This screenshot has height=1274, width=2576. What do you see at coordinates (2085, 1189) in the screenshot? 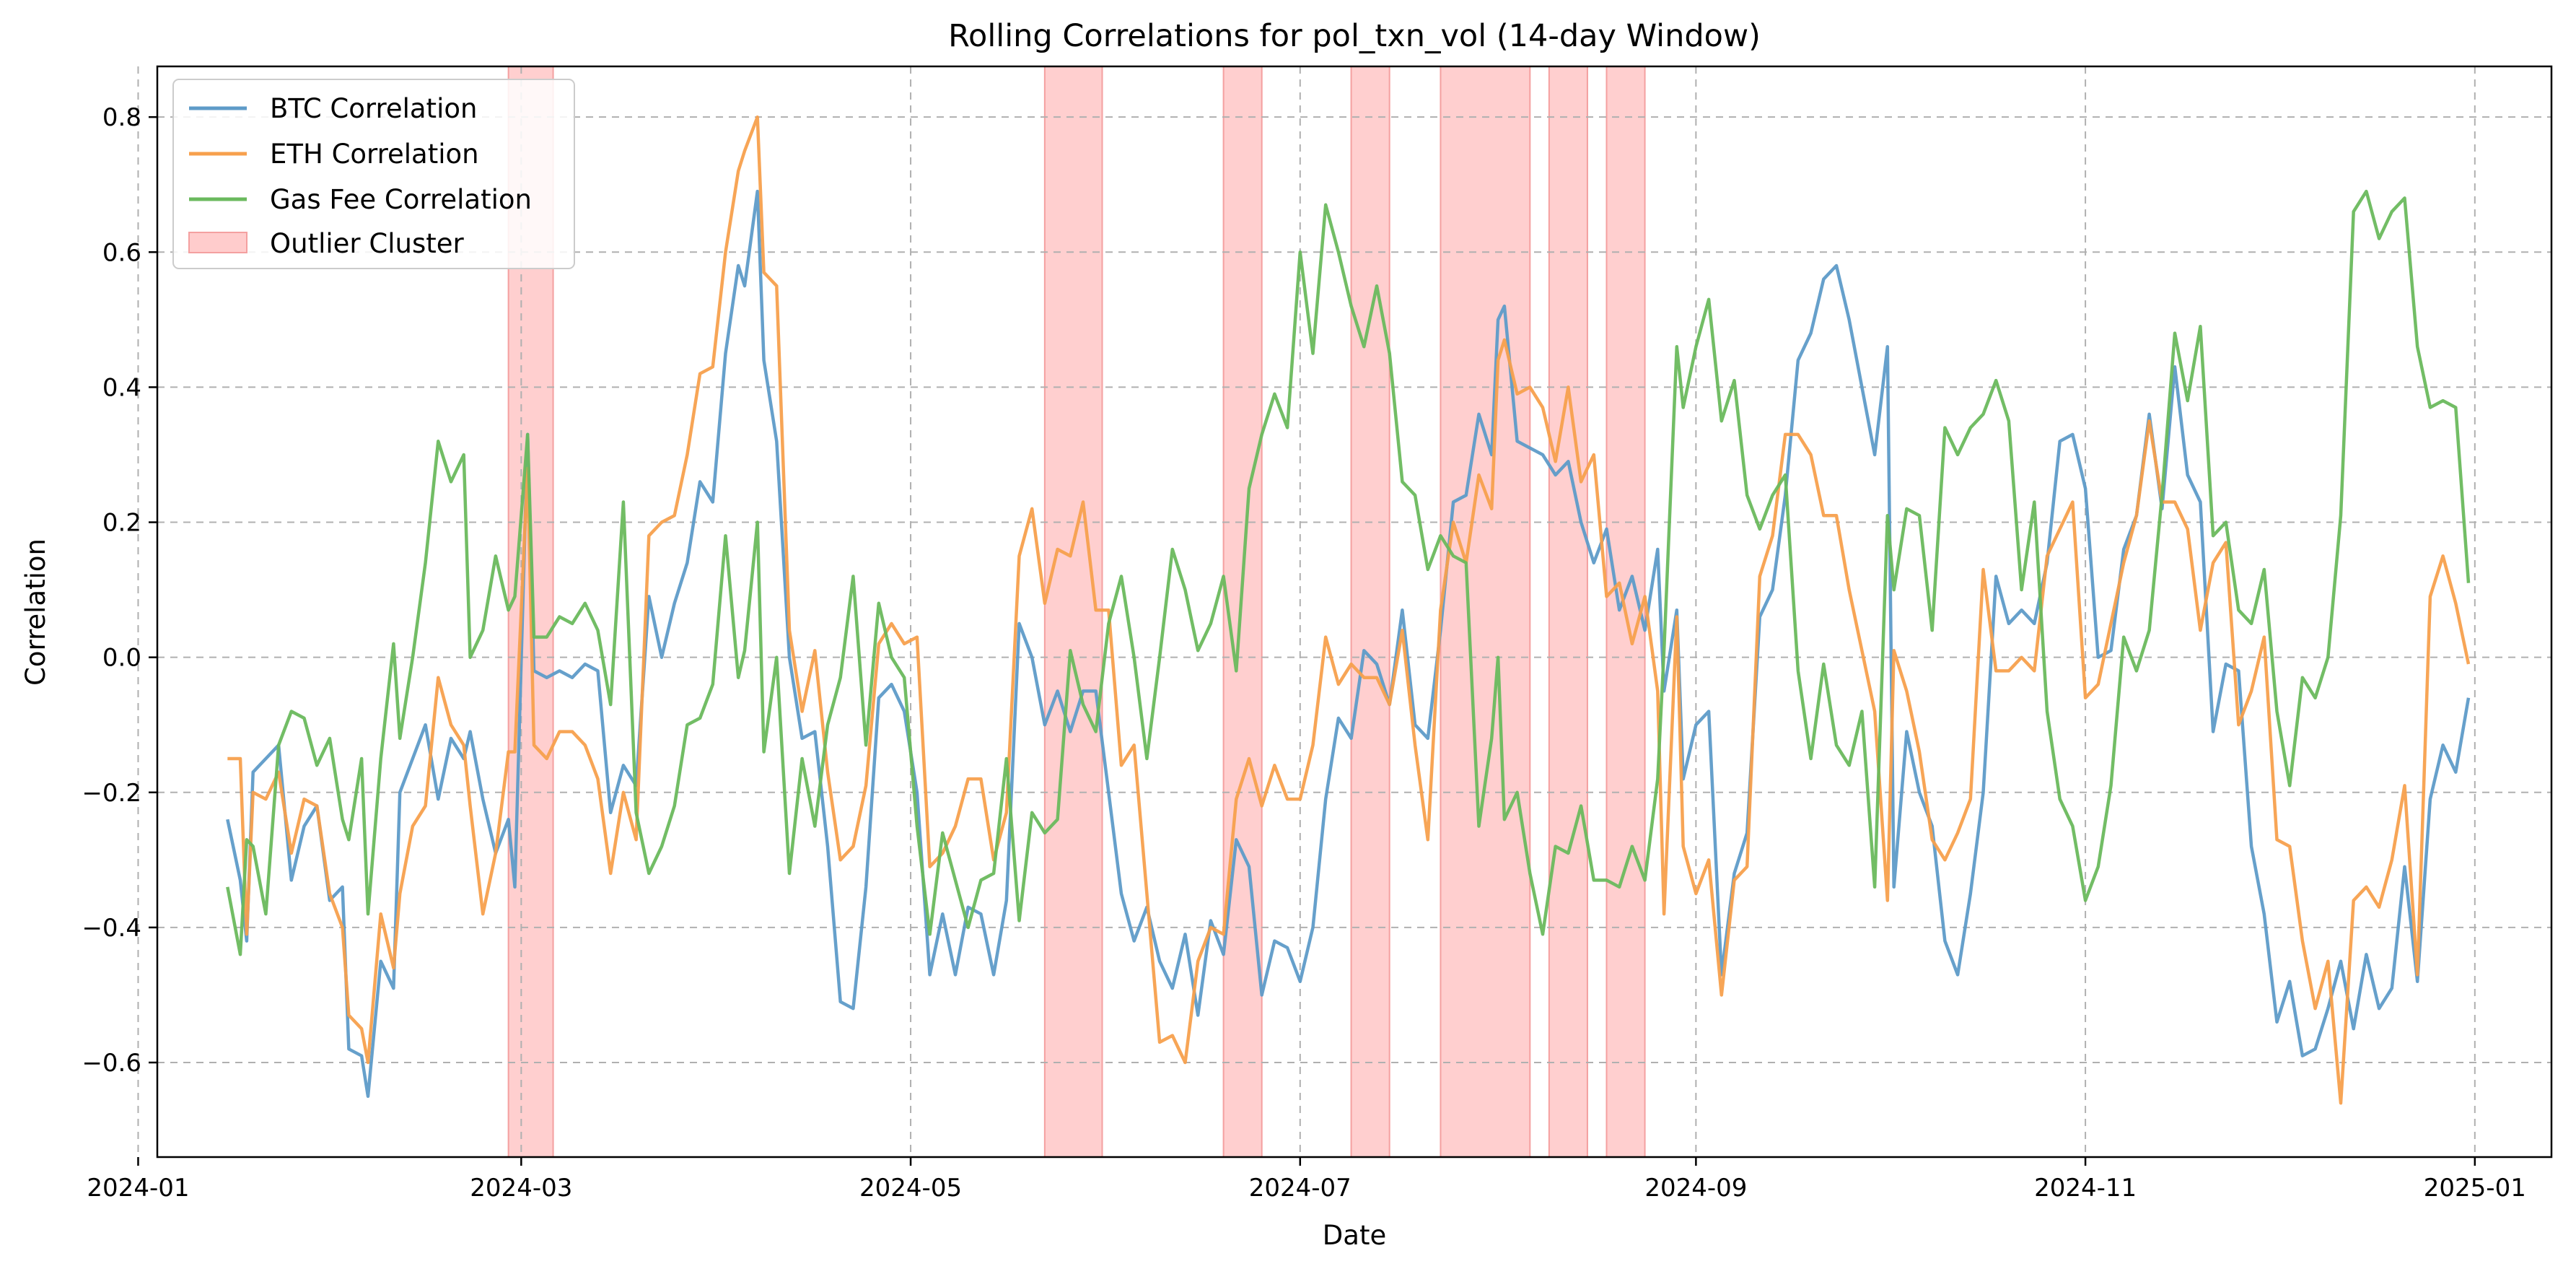
I see `x-tick-label-5: 2024-11` at bounding box center [2085, 1189].